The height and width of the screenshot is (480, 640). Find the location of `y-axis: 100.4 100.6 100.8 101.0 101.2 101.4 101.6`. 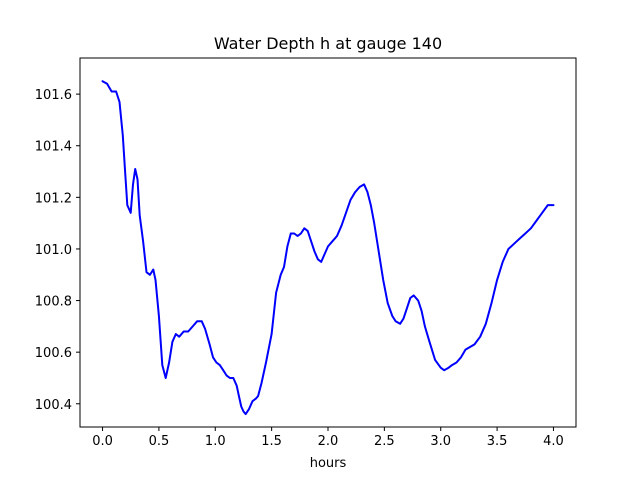

y-axis: 100.4 100.6 100.8 101.0 101.2 101.4 101.6 is located at coordinates (57, 250).